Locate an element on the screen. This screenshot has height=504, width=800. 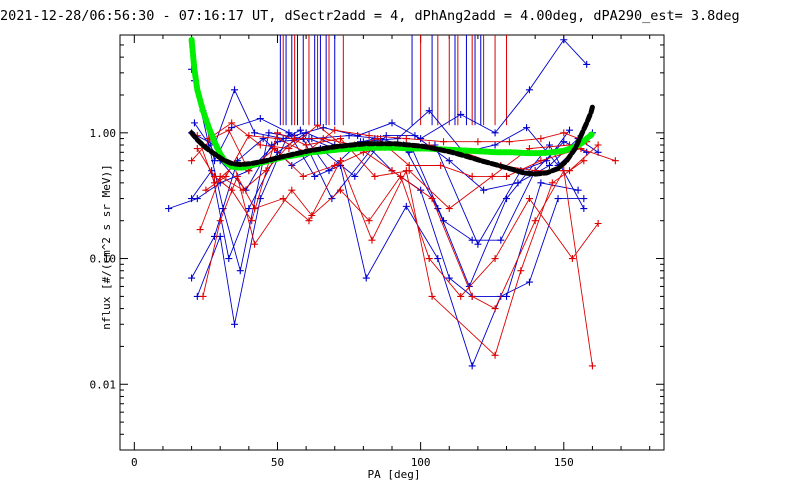
black-fit-curve is located at coordinates (392, 140).